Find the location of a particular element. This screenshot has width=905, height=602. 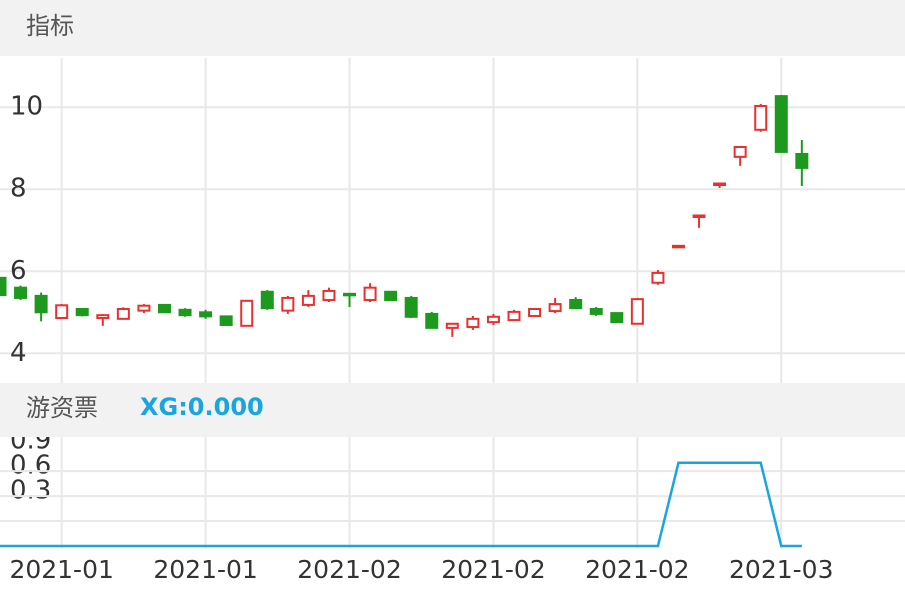

y-tick-label: 8 is located at coordinates (18, 189).